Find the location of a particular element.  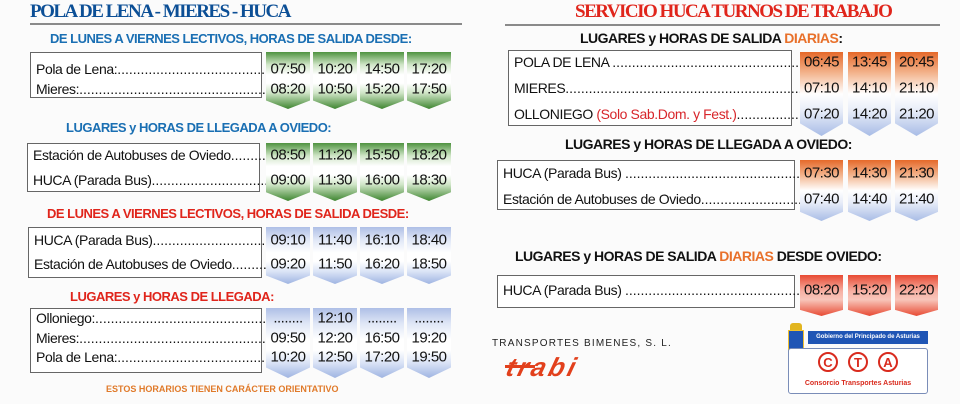

stop-row: MIERES is located at coordinates (657, 88).